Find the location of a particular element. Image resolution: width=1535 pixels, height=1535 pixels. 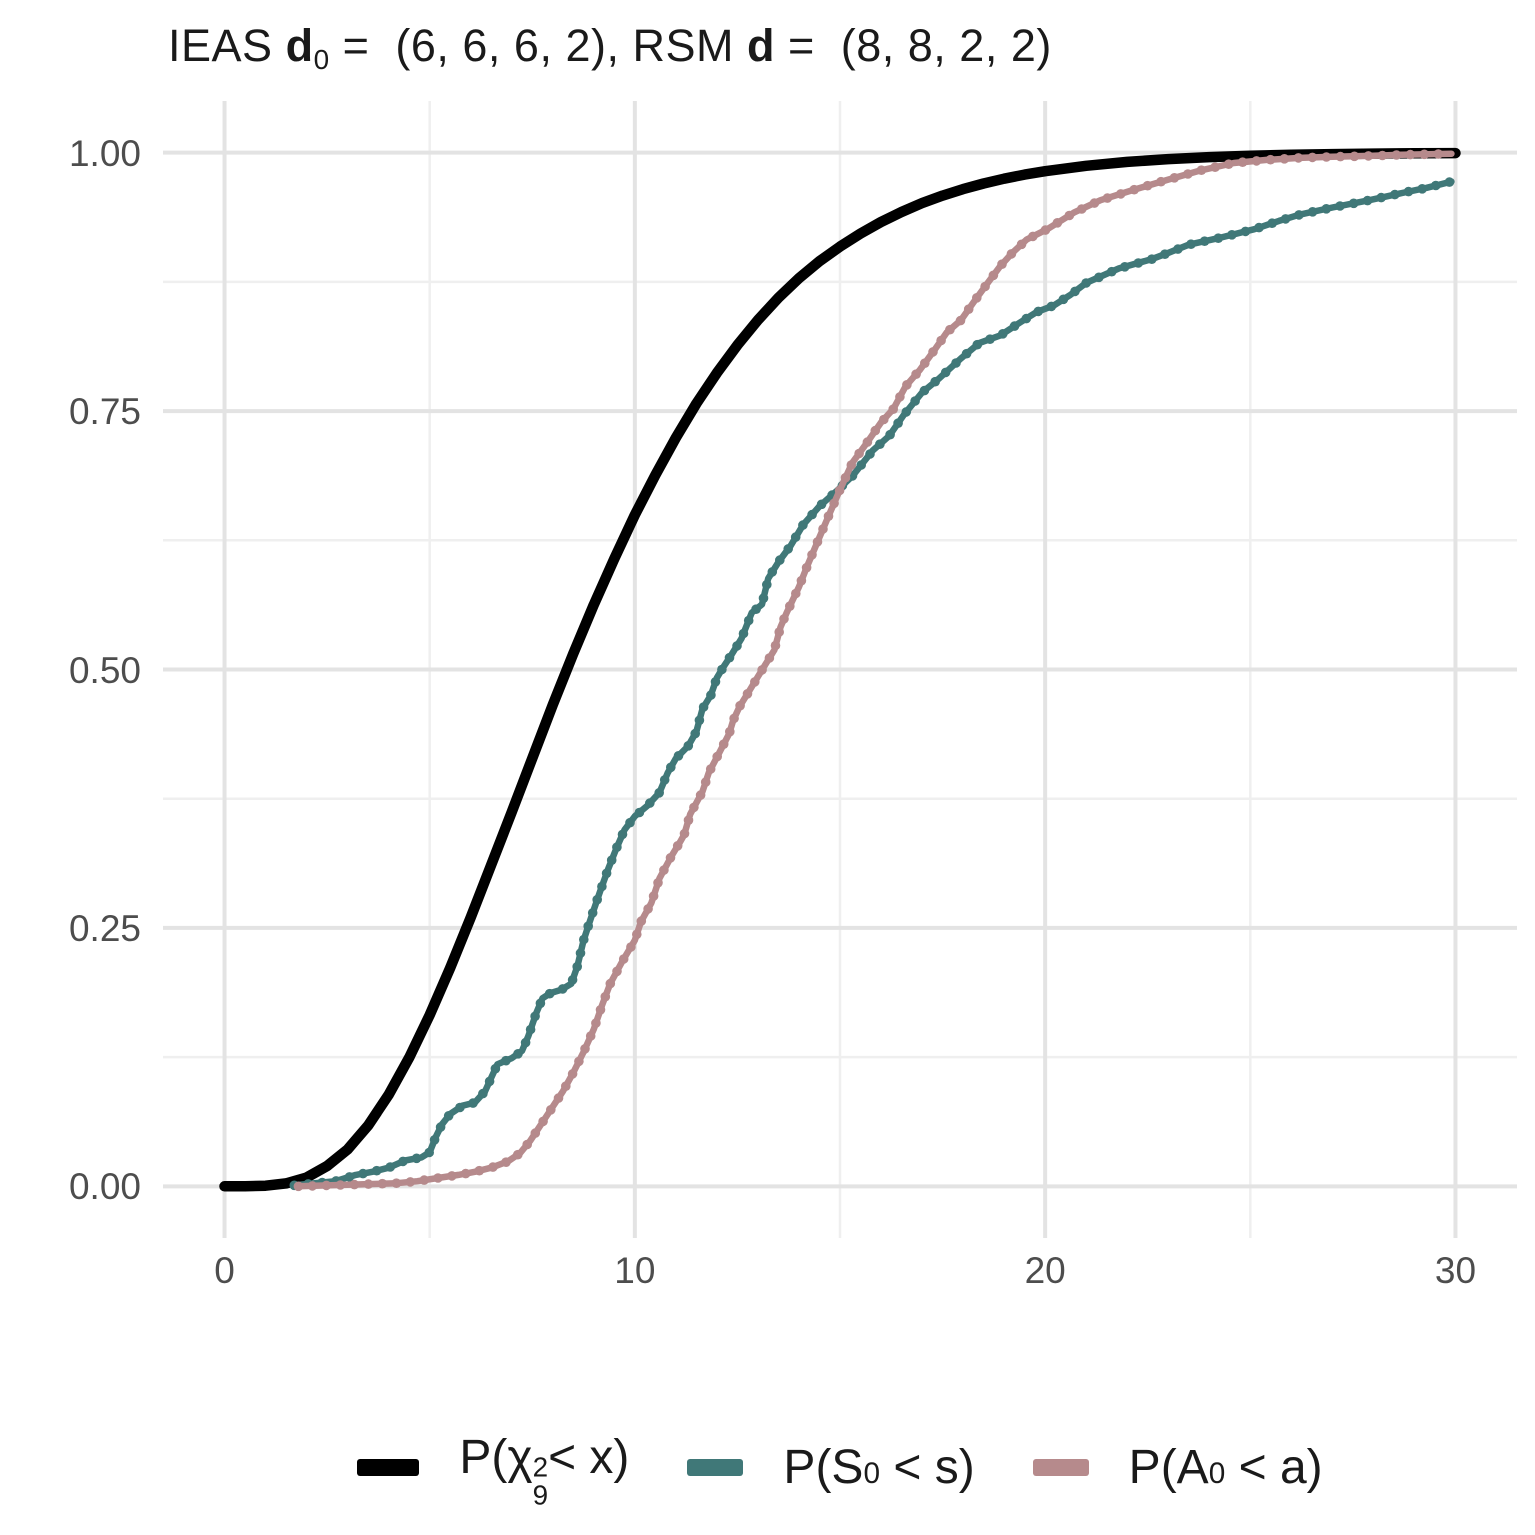

legend-item-a0: P(A 0 < a) is located at coordinates (1177, 1467).